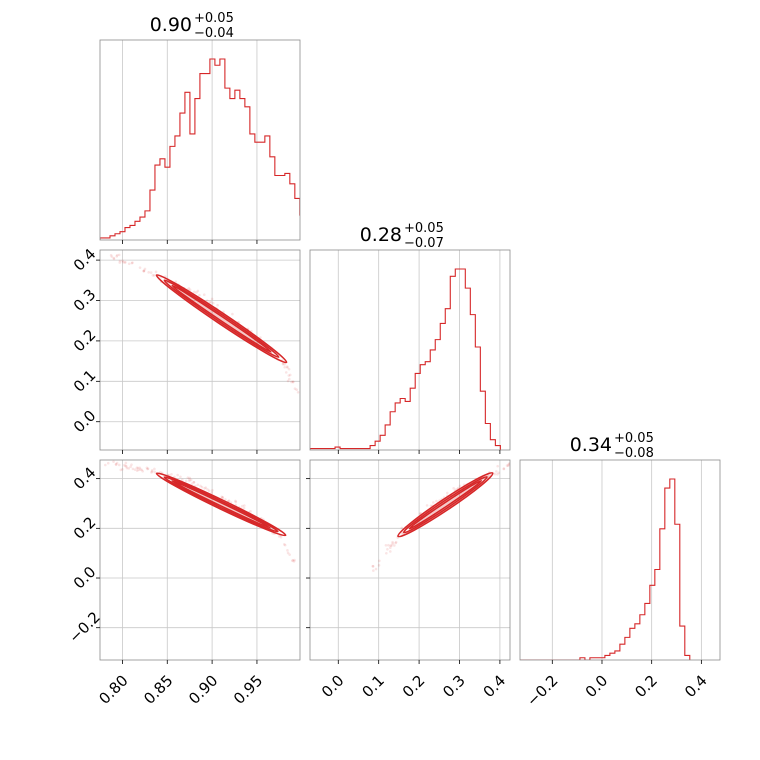 Image resolution: width=760 pixels, height=760 pixels. What do you see at coordinates (192, 26) in the screenshot?
I see `panel-title-p0: 0.90 +0.05−0.04` at bounding box center [192, 26].